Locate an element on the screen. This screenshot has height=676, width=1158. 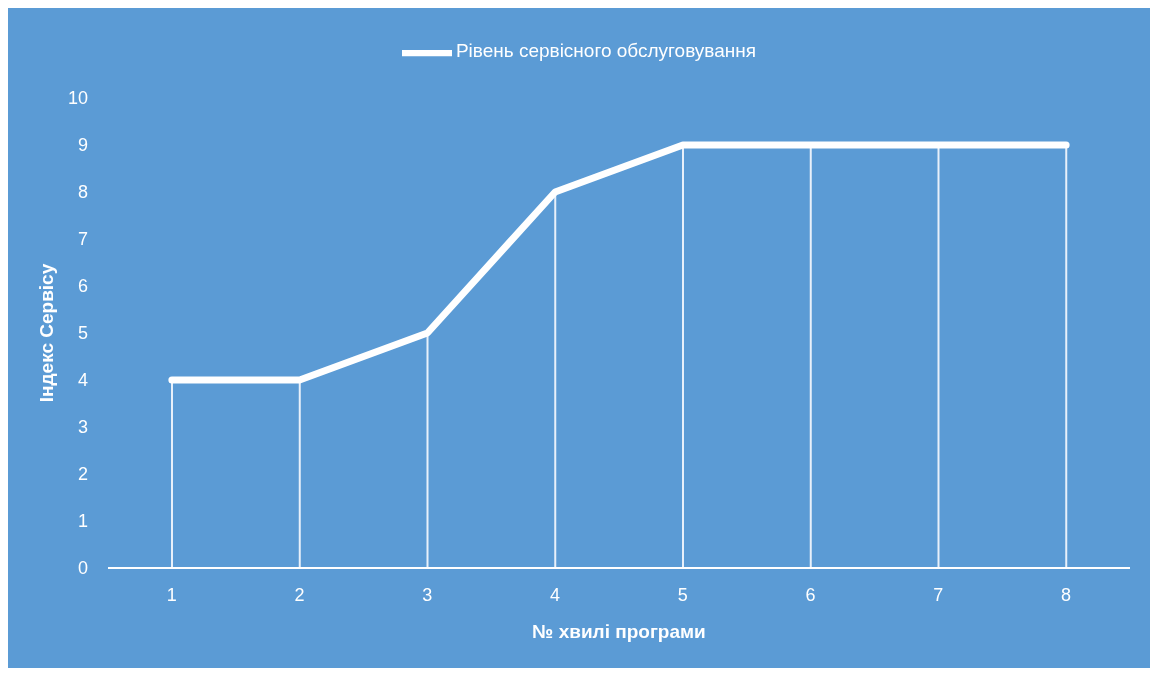
x-tick-label: 1 is located at coordinates (171, 594).